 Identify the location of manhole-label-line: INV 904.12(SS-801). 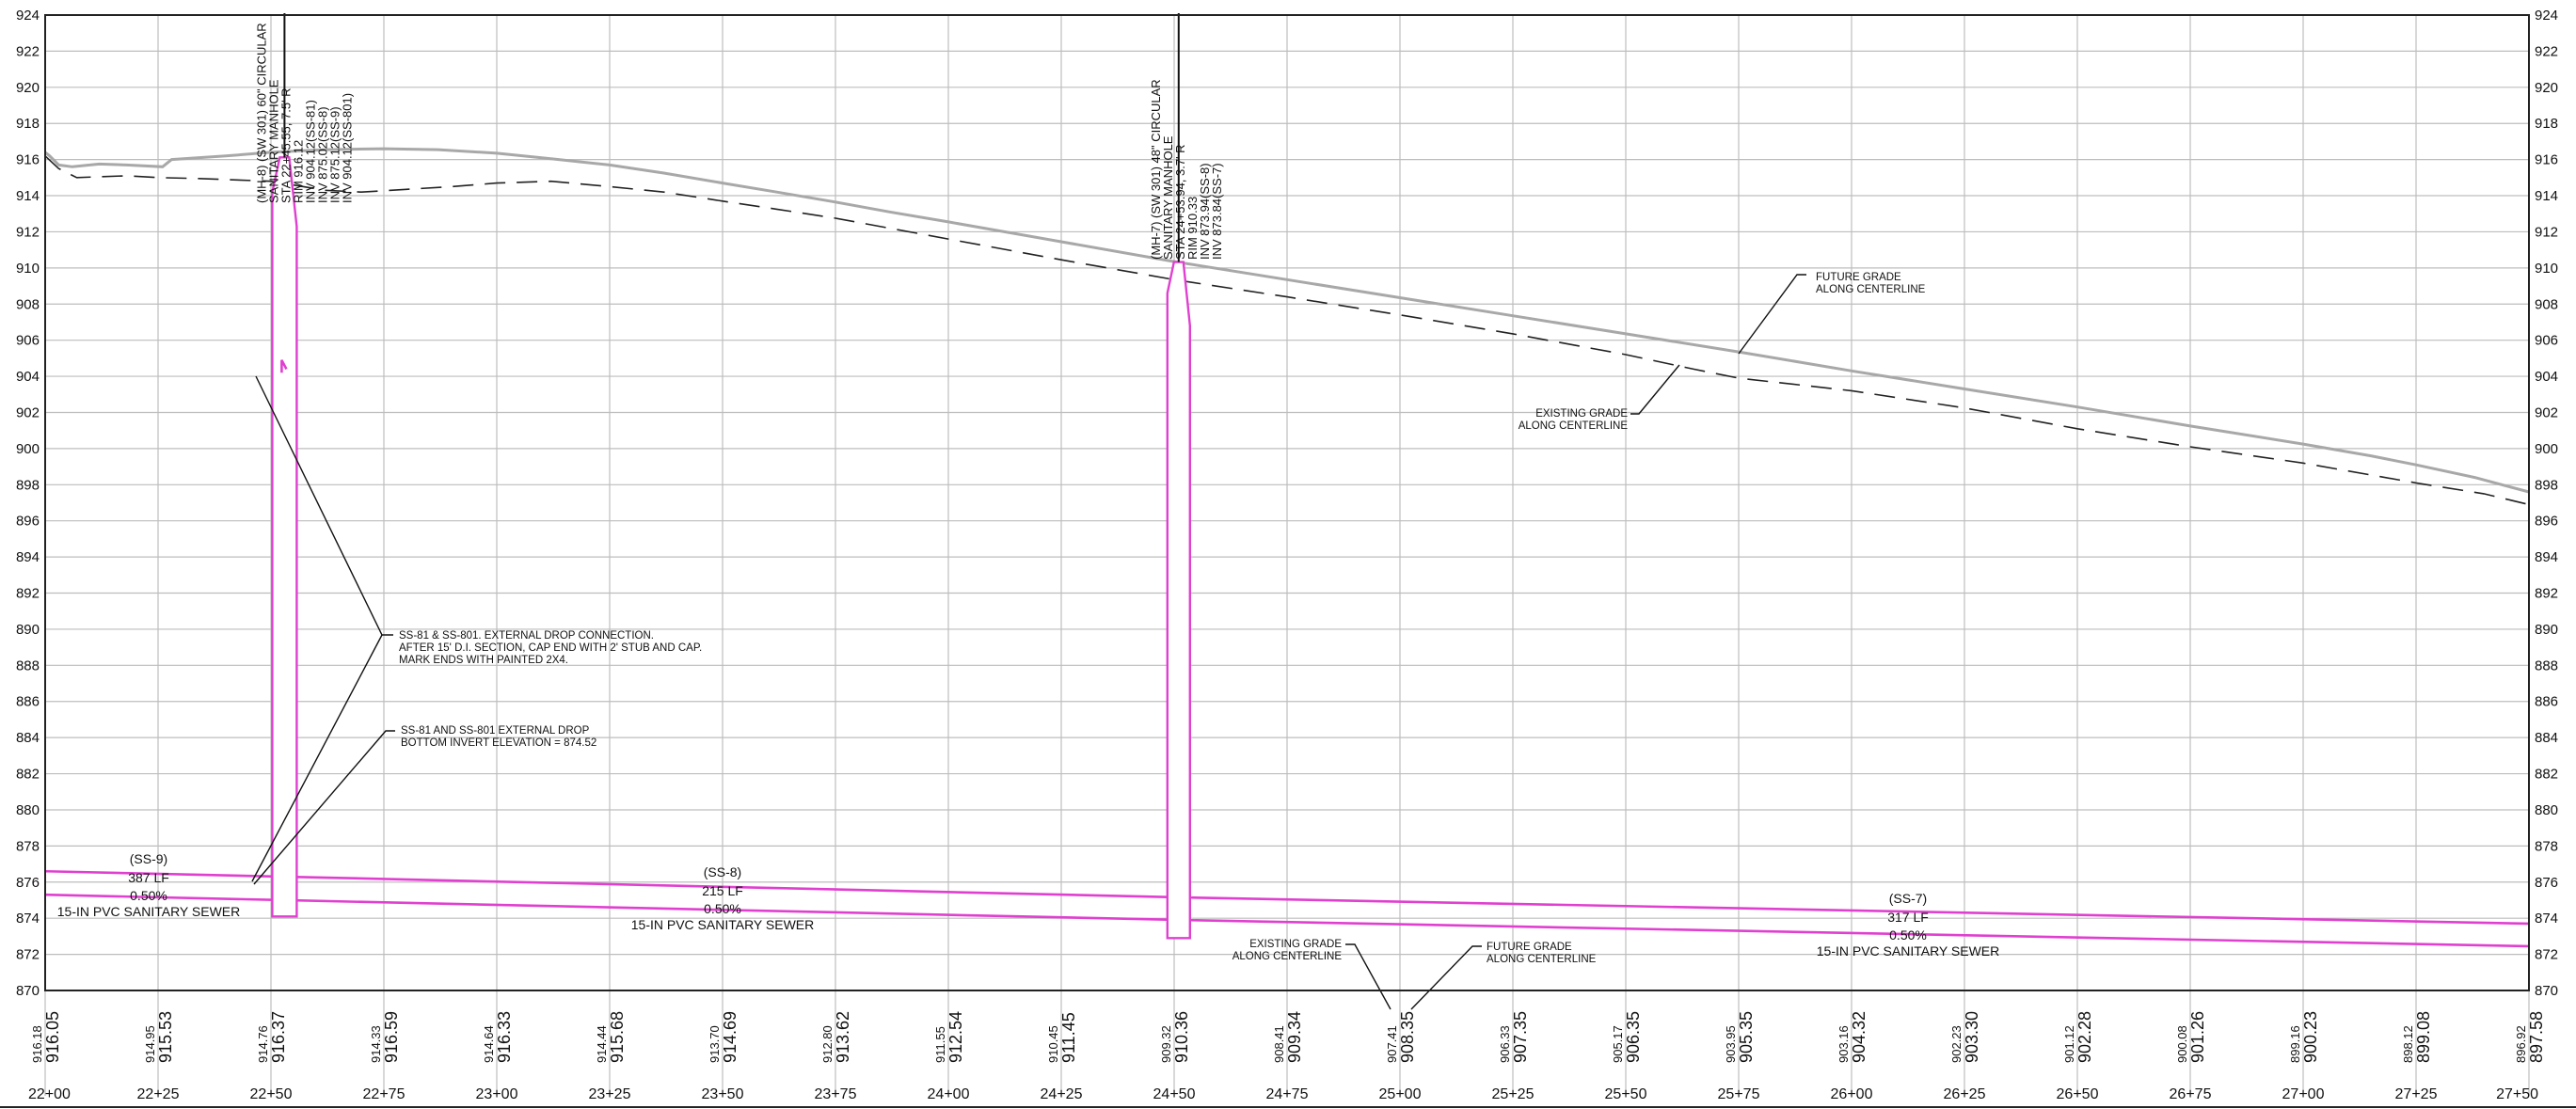
(347, 148).